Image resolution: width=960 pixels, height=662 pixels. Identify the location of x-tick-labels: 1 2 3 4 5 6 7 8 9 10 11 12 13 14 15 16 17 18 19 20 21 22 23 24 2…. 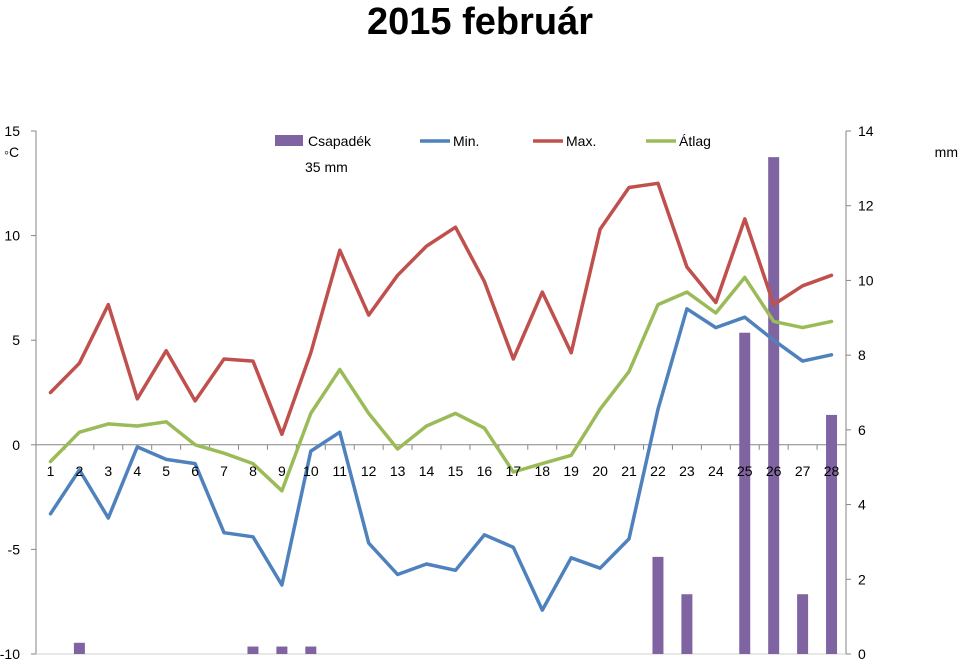
(443, 471).